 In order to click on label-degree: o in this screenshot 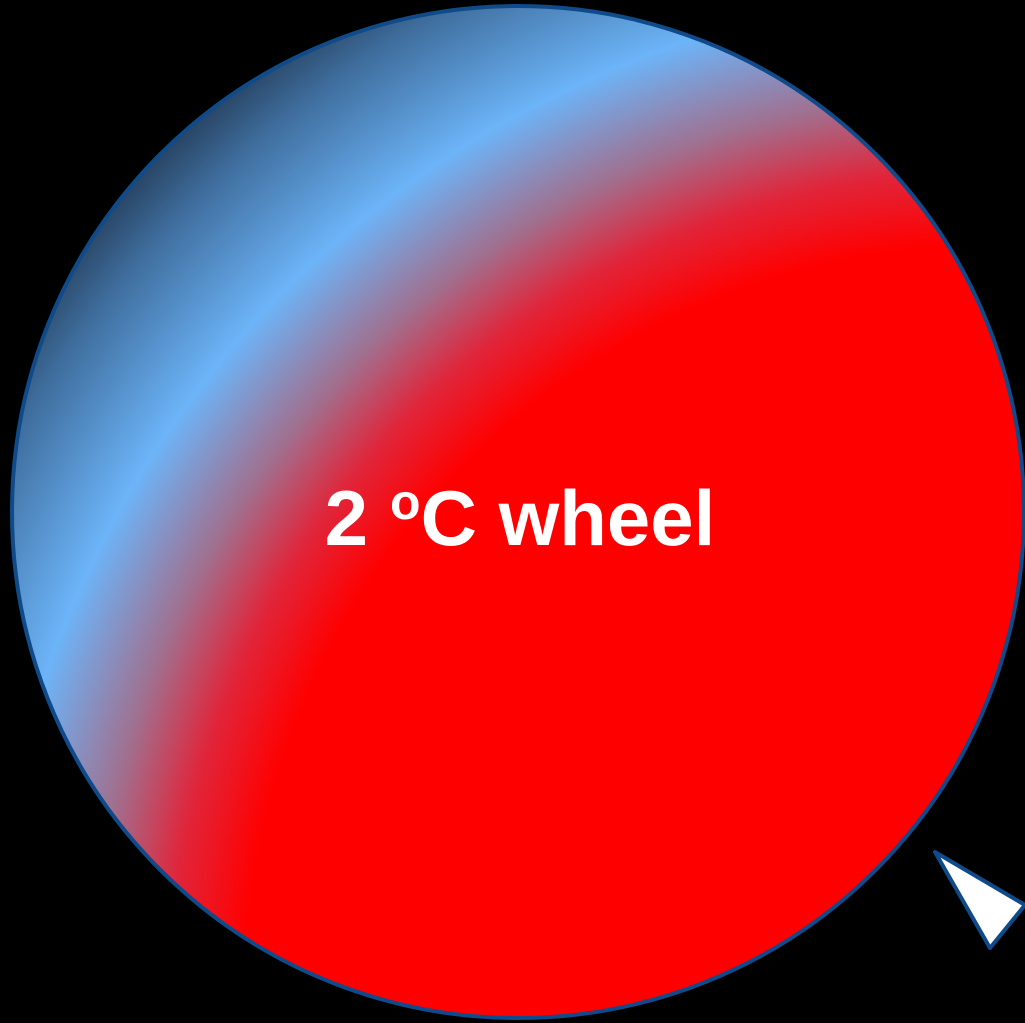, I will do `click(405, 502)`.